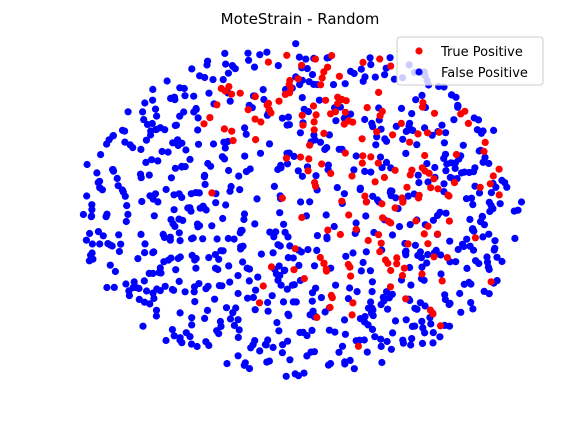 The image size is (571, 435). I want to click on legend-marker-false-positive, so click(419, 72).